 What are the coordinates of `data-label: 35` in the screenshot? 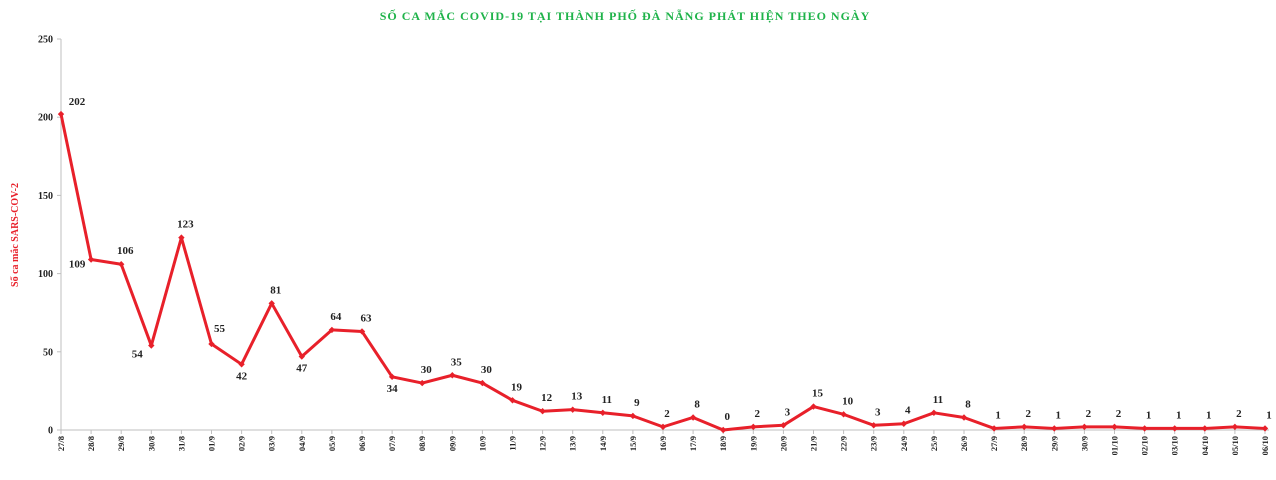 It's located at (457, 362).